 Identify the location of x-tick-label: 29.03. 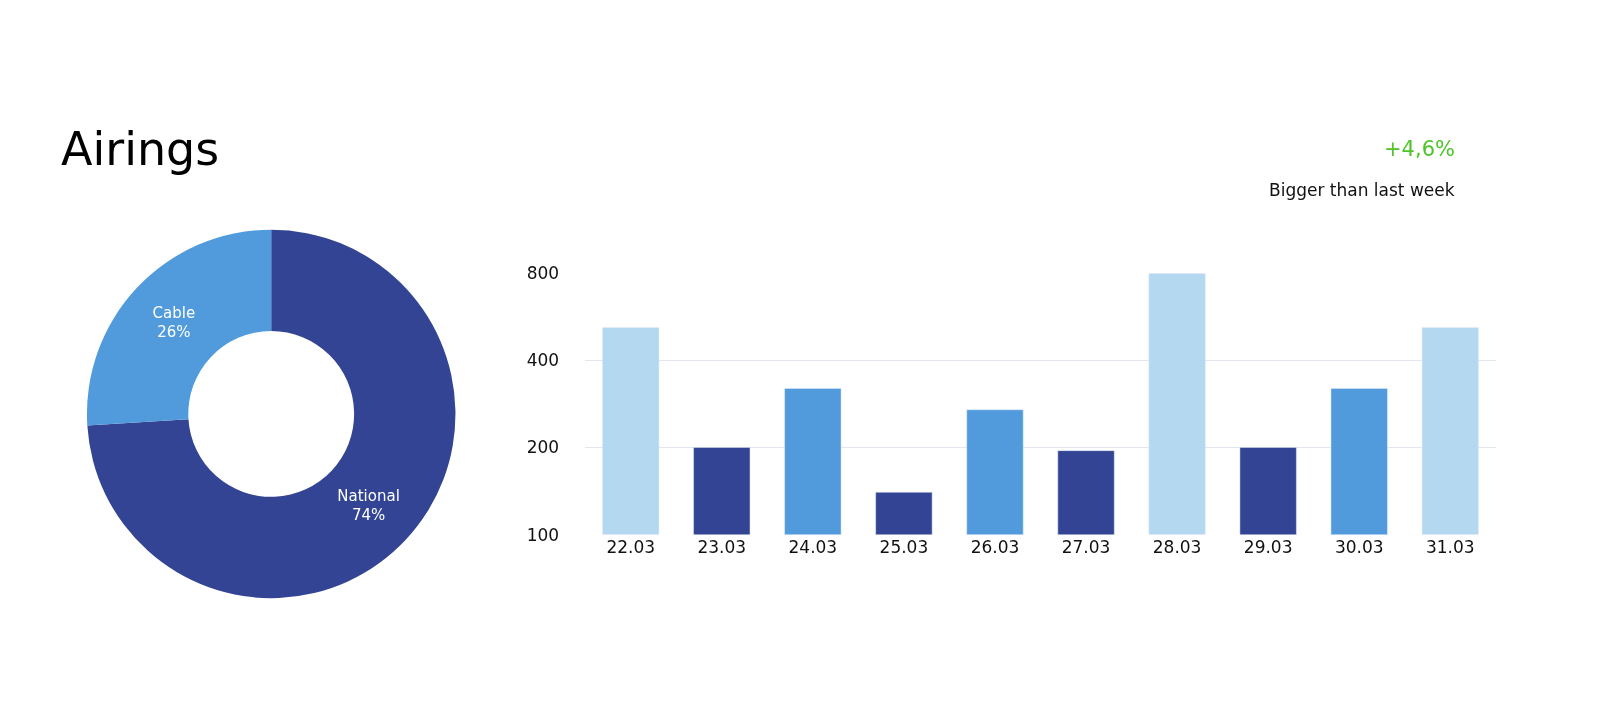
(1268, 546).